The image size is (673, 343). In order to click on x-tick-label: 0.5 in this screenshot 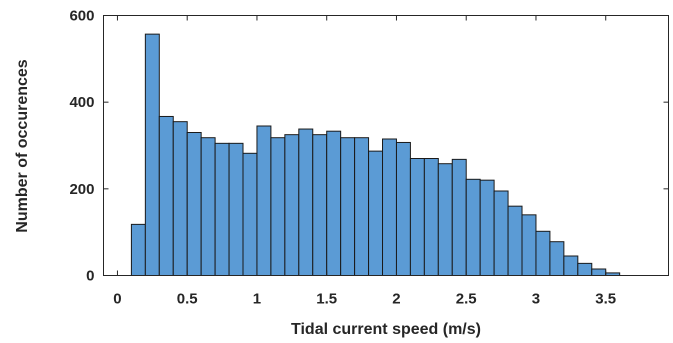, I will do `click(187, 299)`.